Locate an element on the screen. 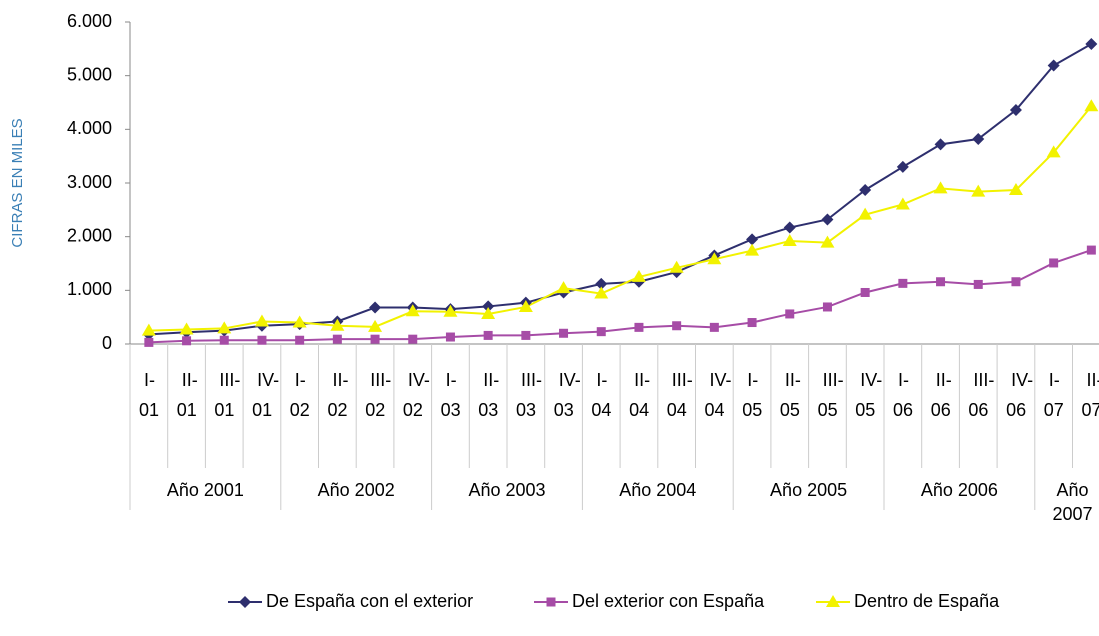 The width and height of the screenshot is (1099, 636). group-label: Año 2002 is located at coordinates (356, 490).